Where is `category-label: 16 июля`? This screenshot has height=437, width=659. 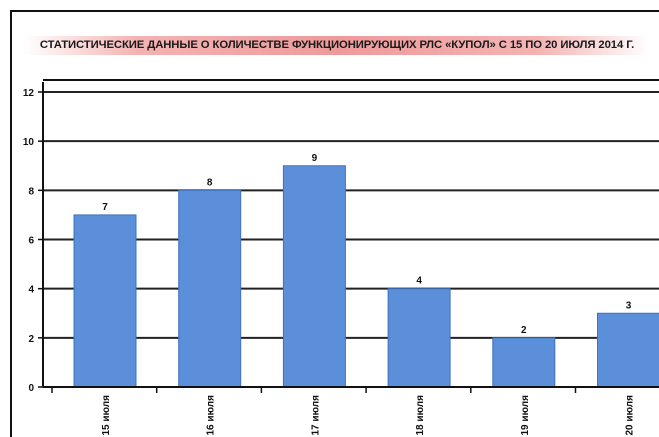
category-label: 16 июля is located at coordinates (211, 415).